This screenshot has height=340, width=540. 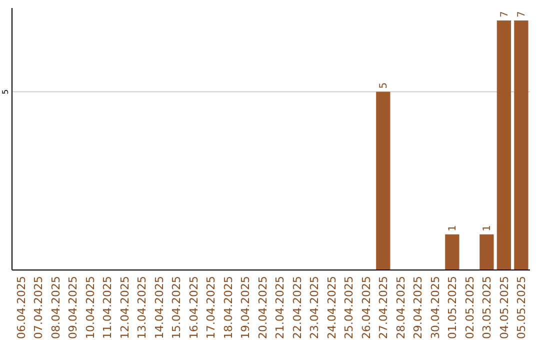 I want to click on x-tick-label: 07.04.2025, so click(x=39, y=307).